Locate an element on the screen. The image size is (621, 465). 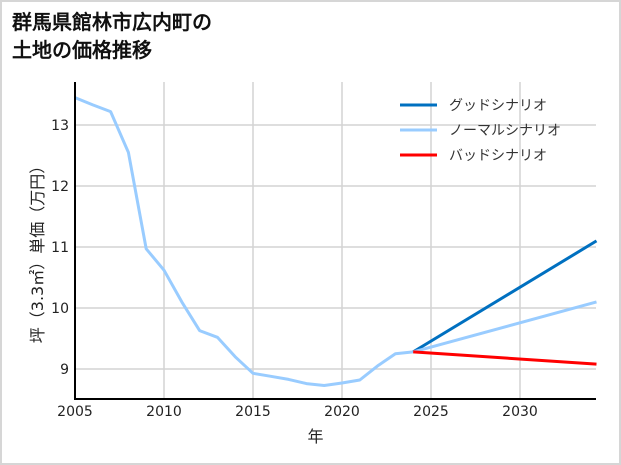
title-line-1: 群馬県館林市広内町の is located at coordinates (112, 22).